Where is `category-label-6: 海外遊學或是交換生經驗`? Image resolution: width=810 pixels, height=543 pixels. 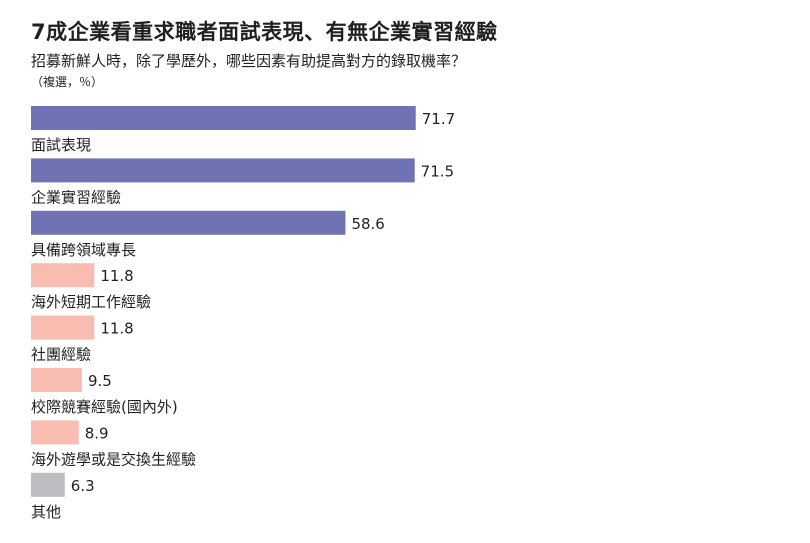 category-label-6: 海外遊學或是交換生經驗 is located at coordinates (113, 459).